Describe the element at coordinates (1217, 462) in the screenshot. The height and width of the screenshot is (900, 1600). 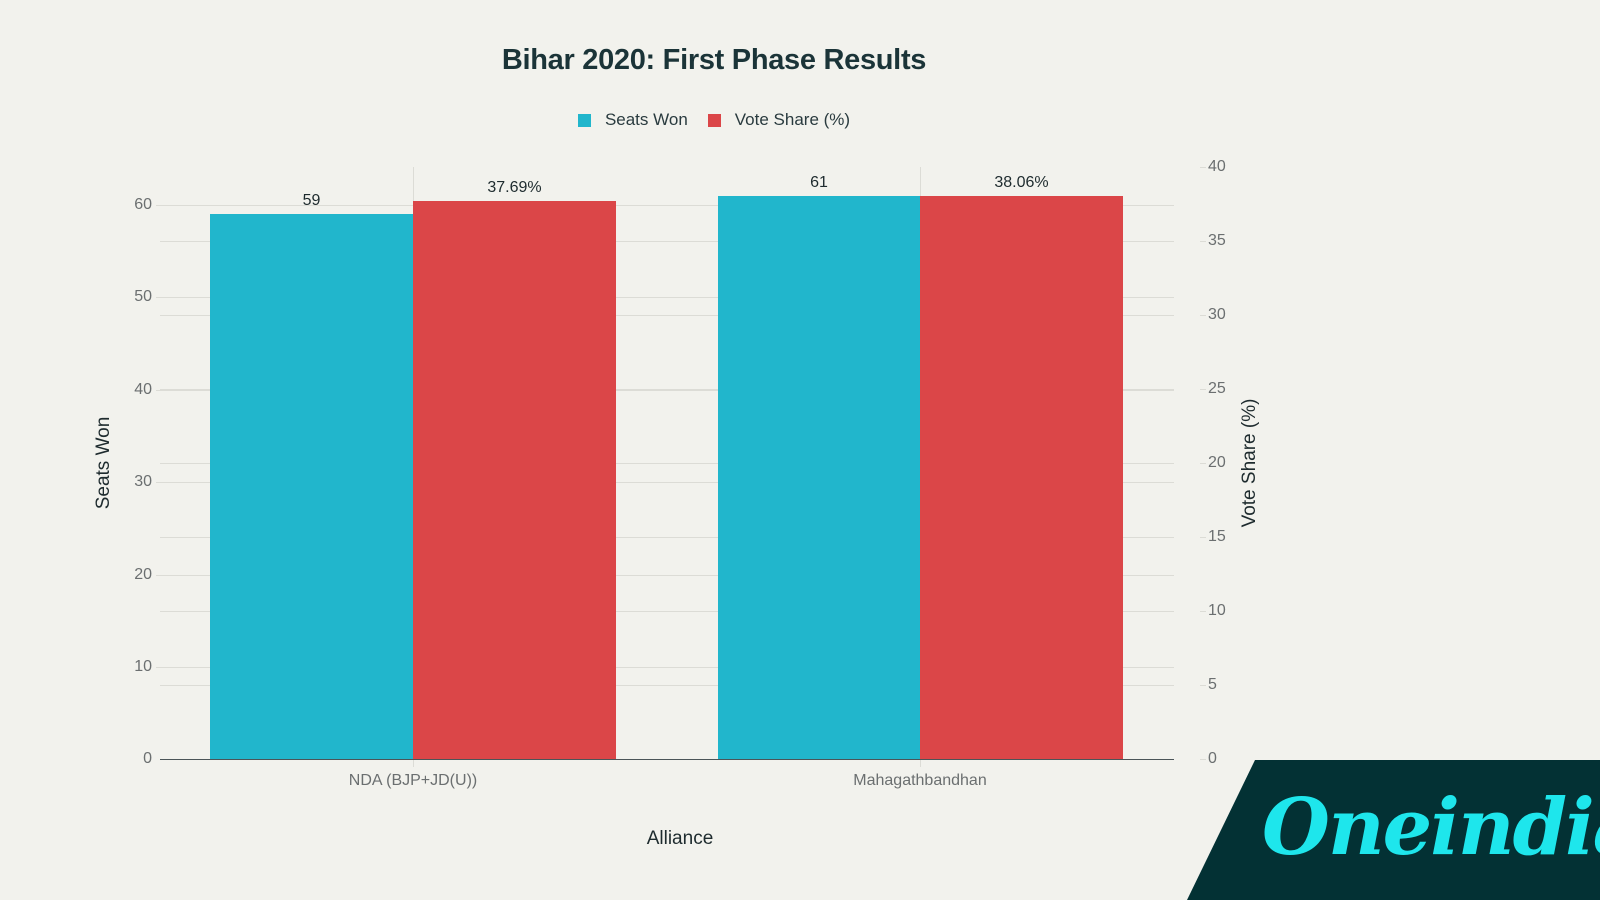
I see `y-right-tick: 20` at that location.